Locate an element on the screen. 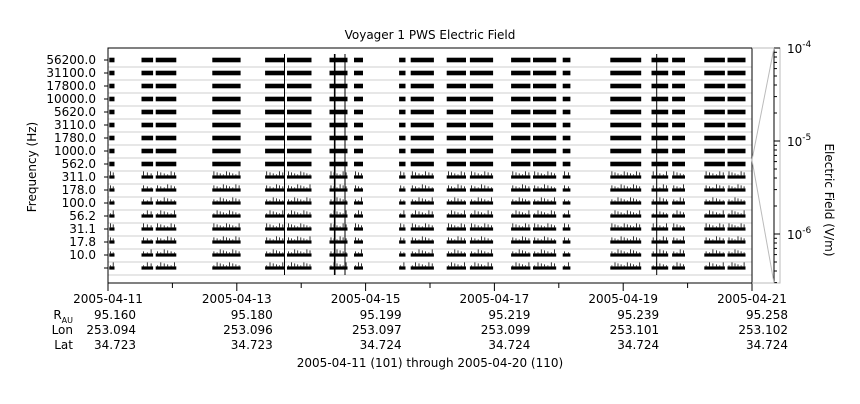  ephemeris-lat-value: 34.724 is located at coordinates (509, 345).